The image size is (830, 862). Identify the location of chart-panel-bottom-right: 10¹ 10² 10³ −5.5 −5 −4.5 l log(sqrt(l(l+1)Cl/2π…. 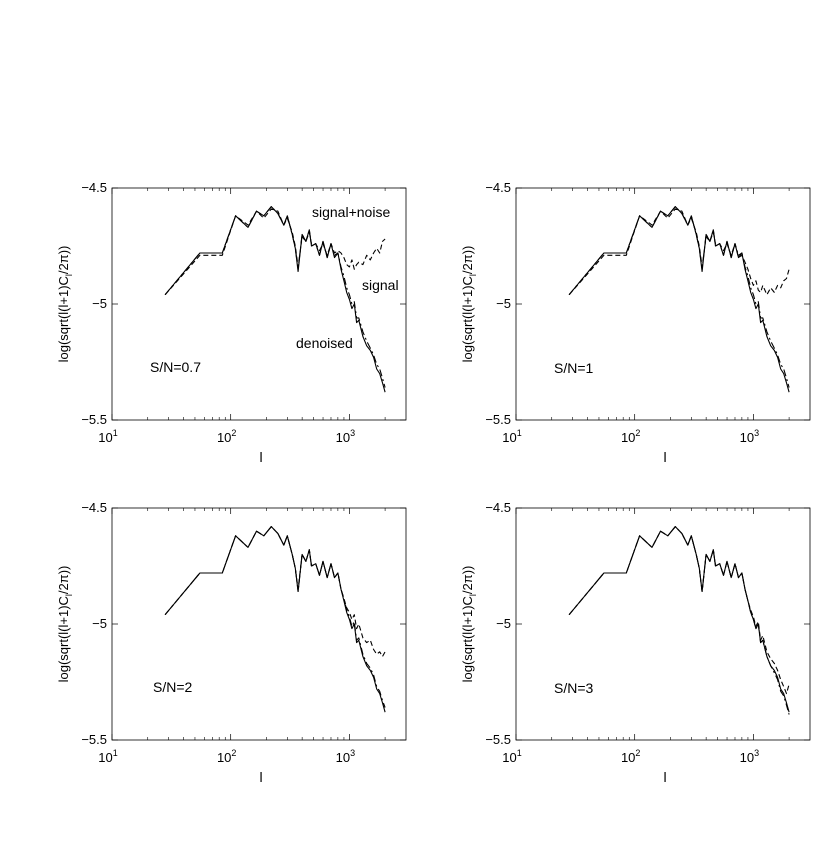
(635, 642).